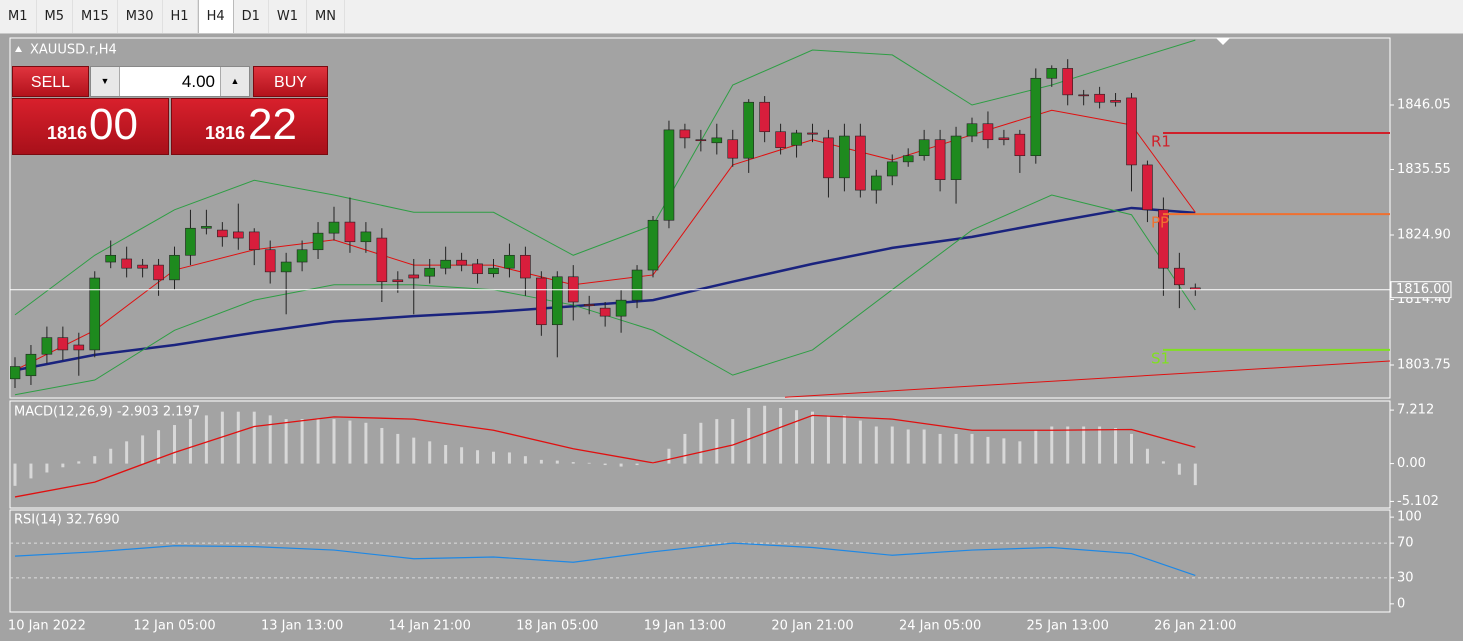 This screenshot has height=641, width=1463. What do you see at coordinates (251, 16) in the screenshot?
I see `timeframe-button: D1` at bounding box center [251, 16].